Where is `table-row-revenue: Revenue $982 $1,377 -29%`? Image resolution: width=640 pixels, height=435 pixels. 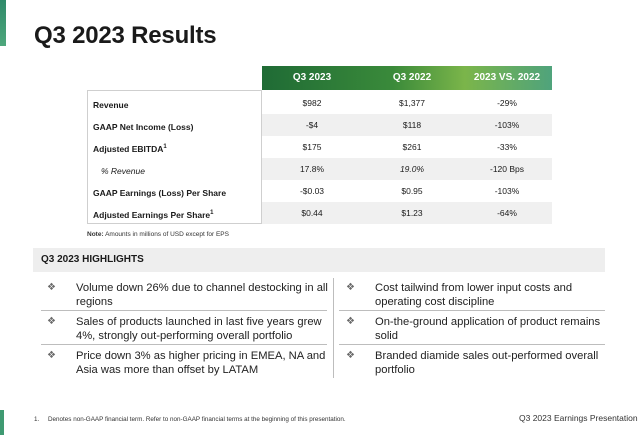 table-row-revenue: Revenue $982 $1,377 -29% is located at coordinates (319, 103).